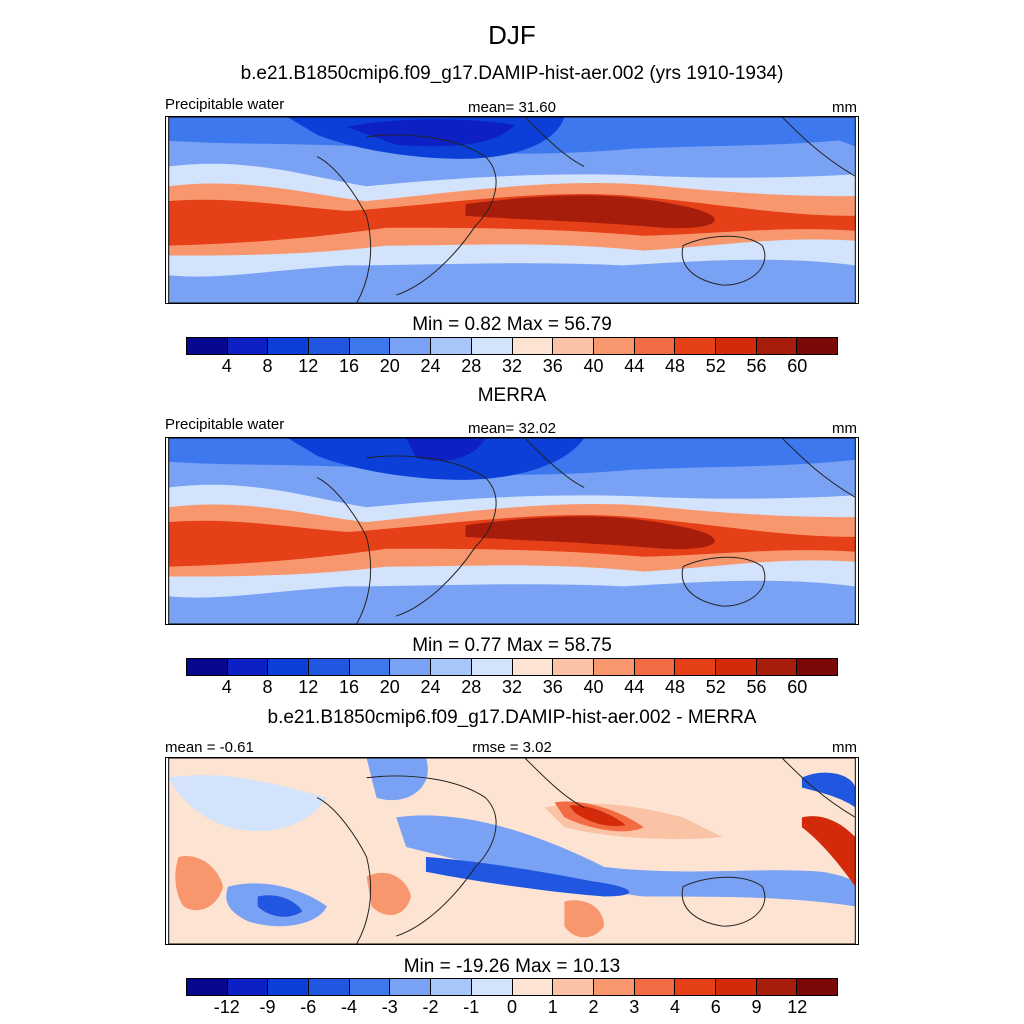 The height and width of the screenshot is (1024, 1024). Describe the element at coordinates (512, 395) in the screenshot. I see `panel-merra-subtitle: MERRA` at that location.